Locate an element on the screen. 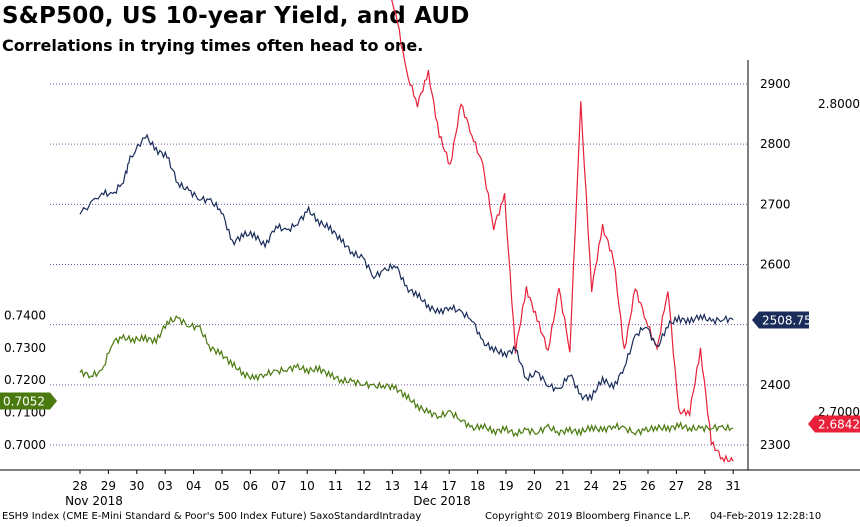 This screenshot has width=860, height=527. x-tick-label: 29 is located at coordinates (108, 486).